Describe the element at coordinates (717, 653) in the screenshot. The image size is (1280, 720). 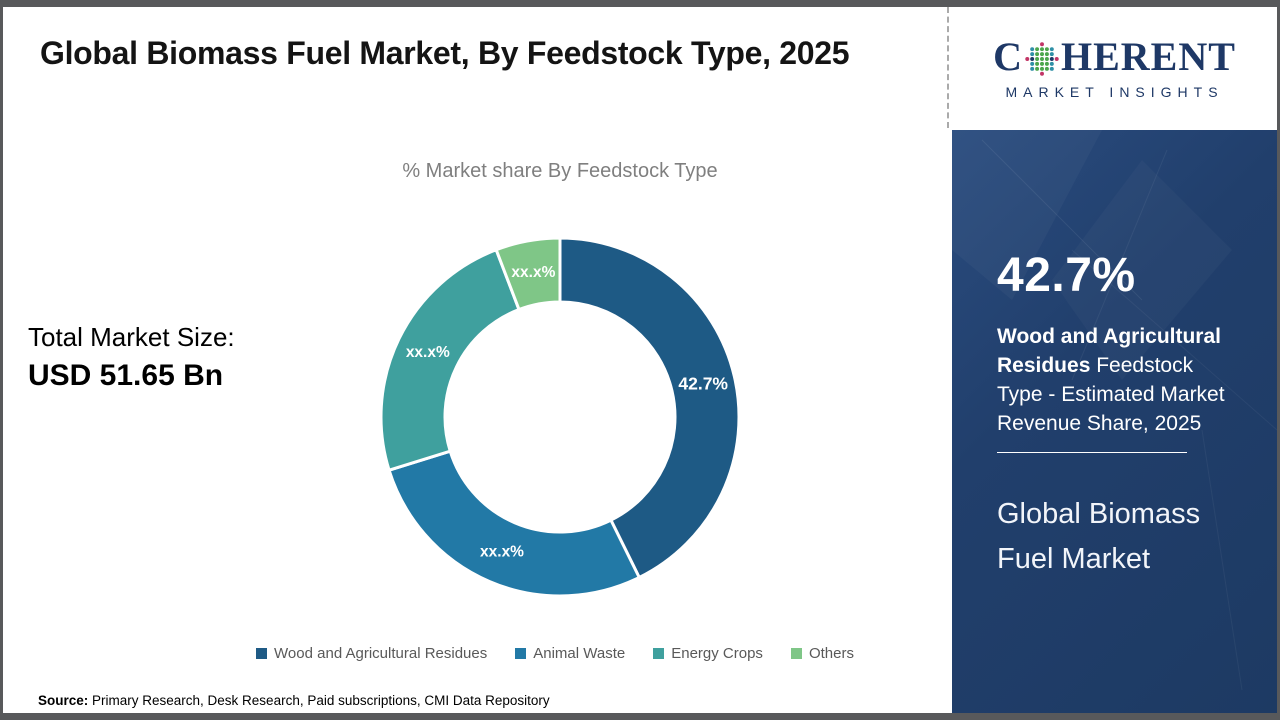
I see `legend-item-label: Energy Crops` at that location.